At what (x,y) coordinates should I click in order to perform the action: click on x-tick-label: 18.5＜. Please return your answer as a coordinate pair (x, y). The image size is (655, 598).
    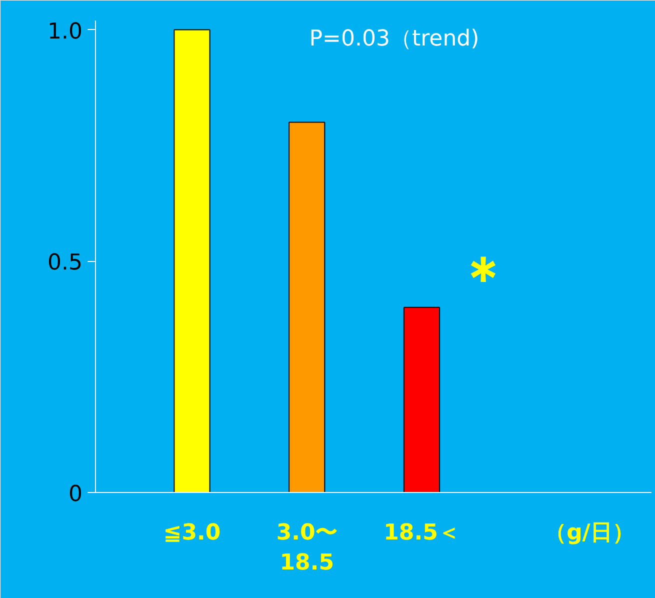
    Looking at the image, I should click on (422, 533).